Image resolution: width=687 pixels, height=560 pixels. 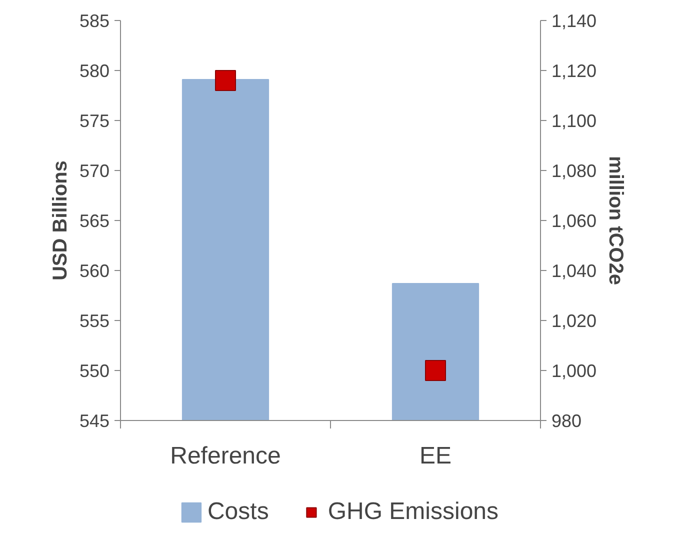 What do you see at coordinates (574, 271) in the screenshot?
I see `y2-tick-label: 1,040` at bounding box center [574, 271].